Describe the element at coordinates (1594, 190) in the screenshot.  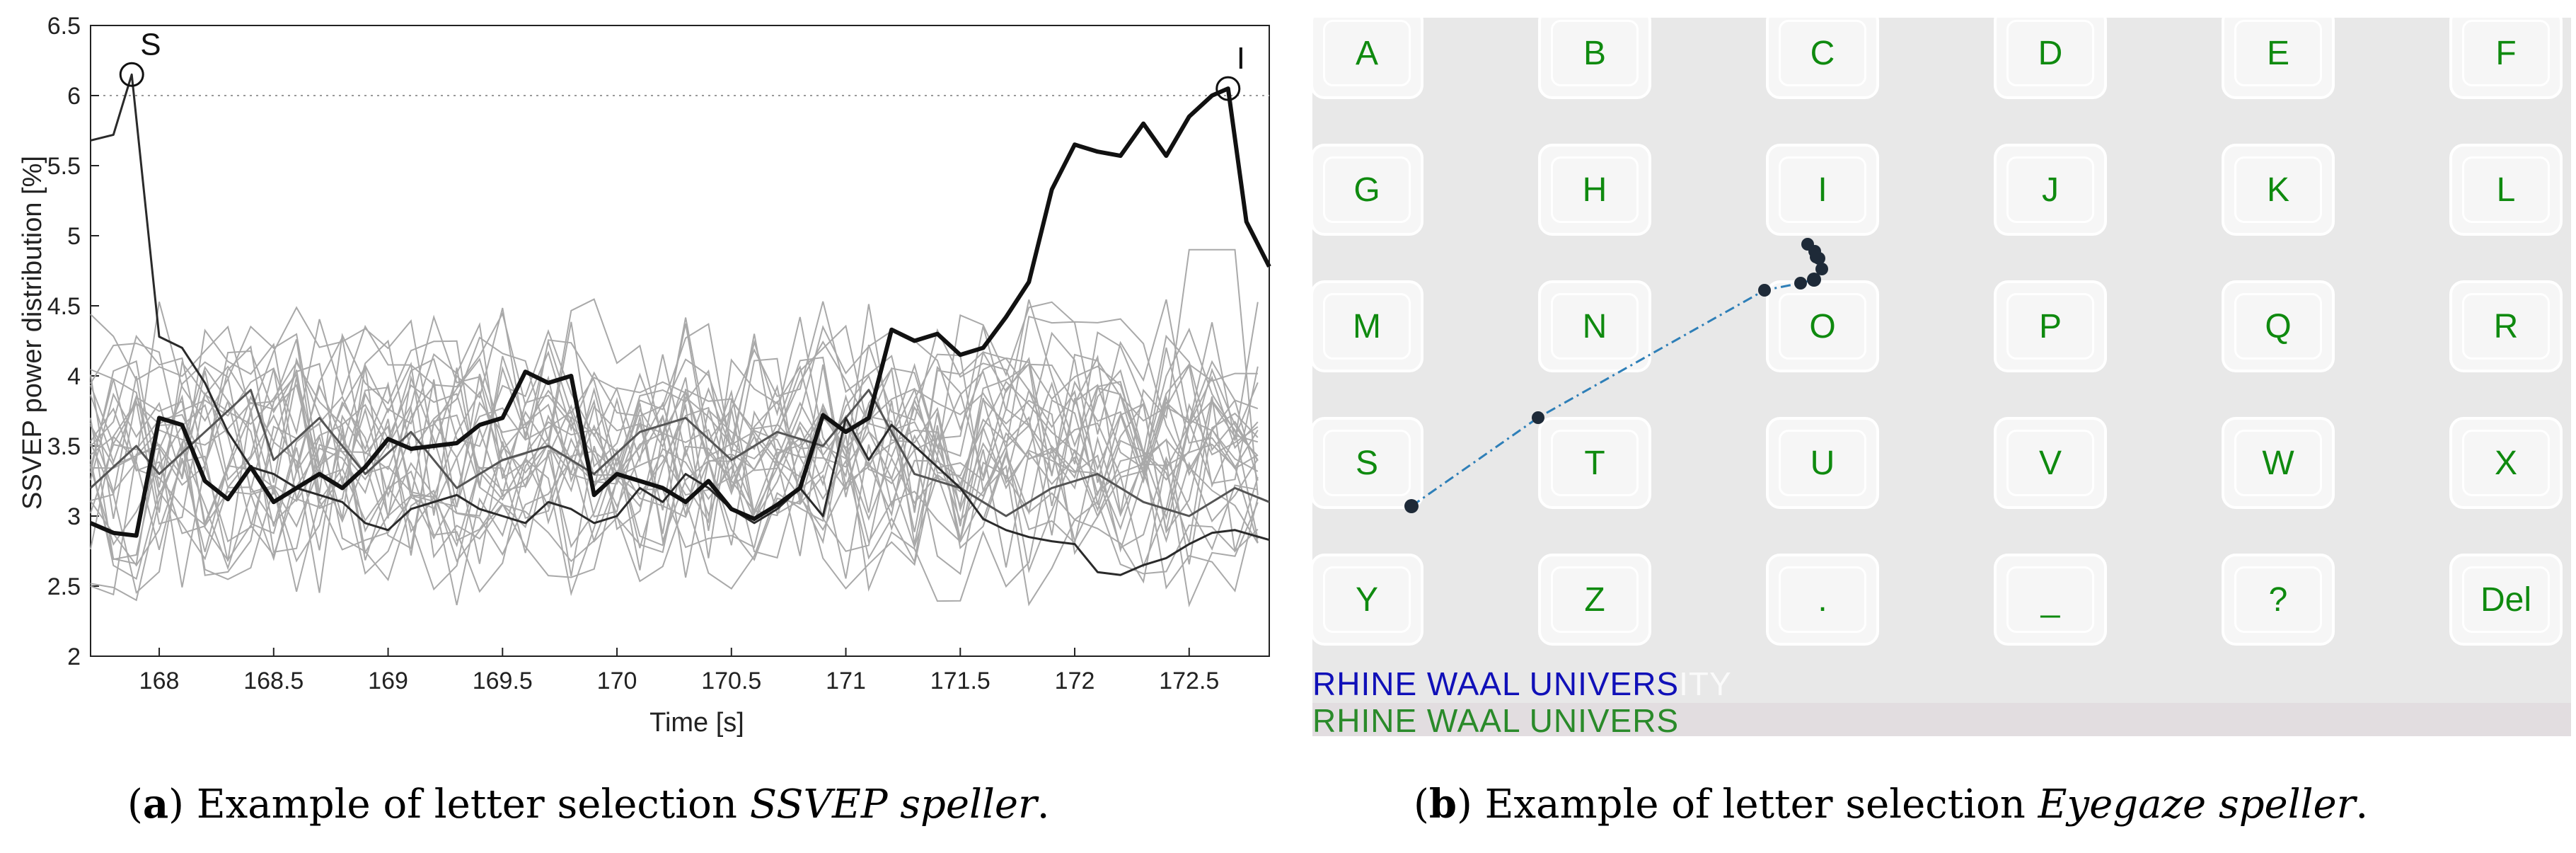
I see `key-h: H` at that location.